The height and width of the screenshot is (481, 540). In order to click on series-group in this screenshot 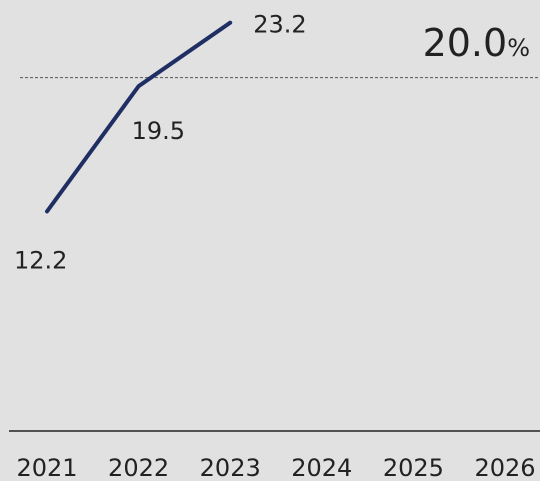, I will do `click(139, 117)`.